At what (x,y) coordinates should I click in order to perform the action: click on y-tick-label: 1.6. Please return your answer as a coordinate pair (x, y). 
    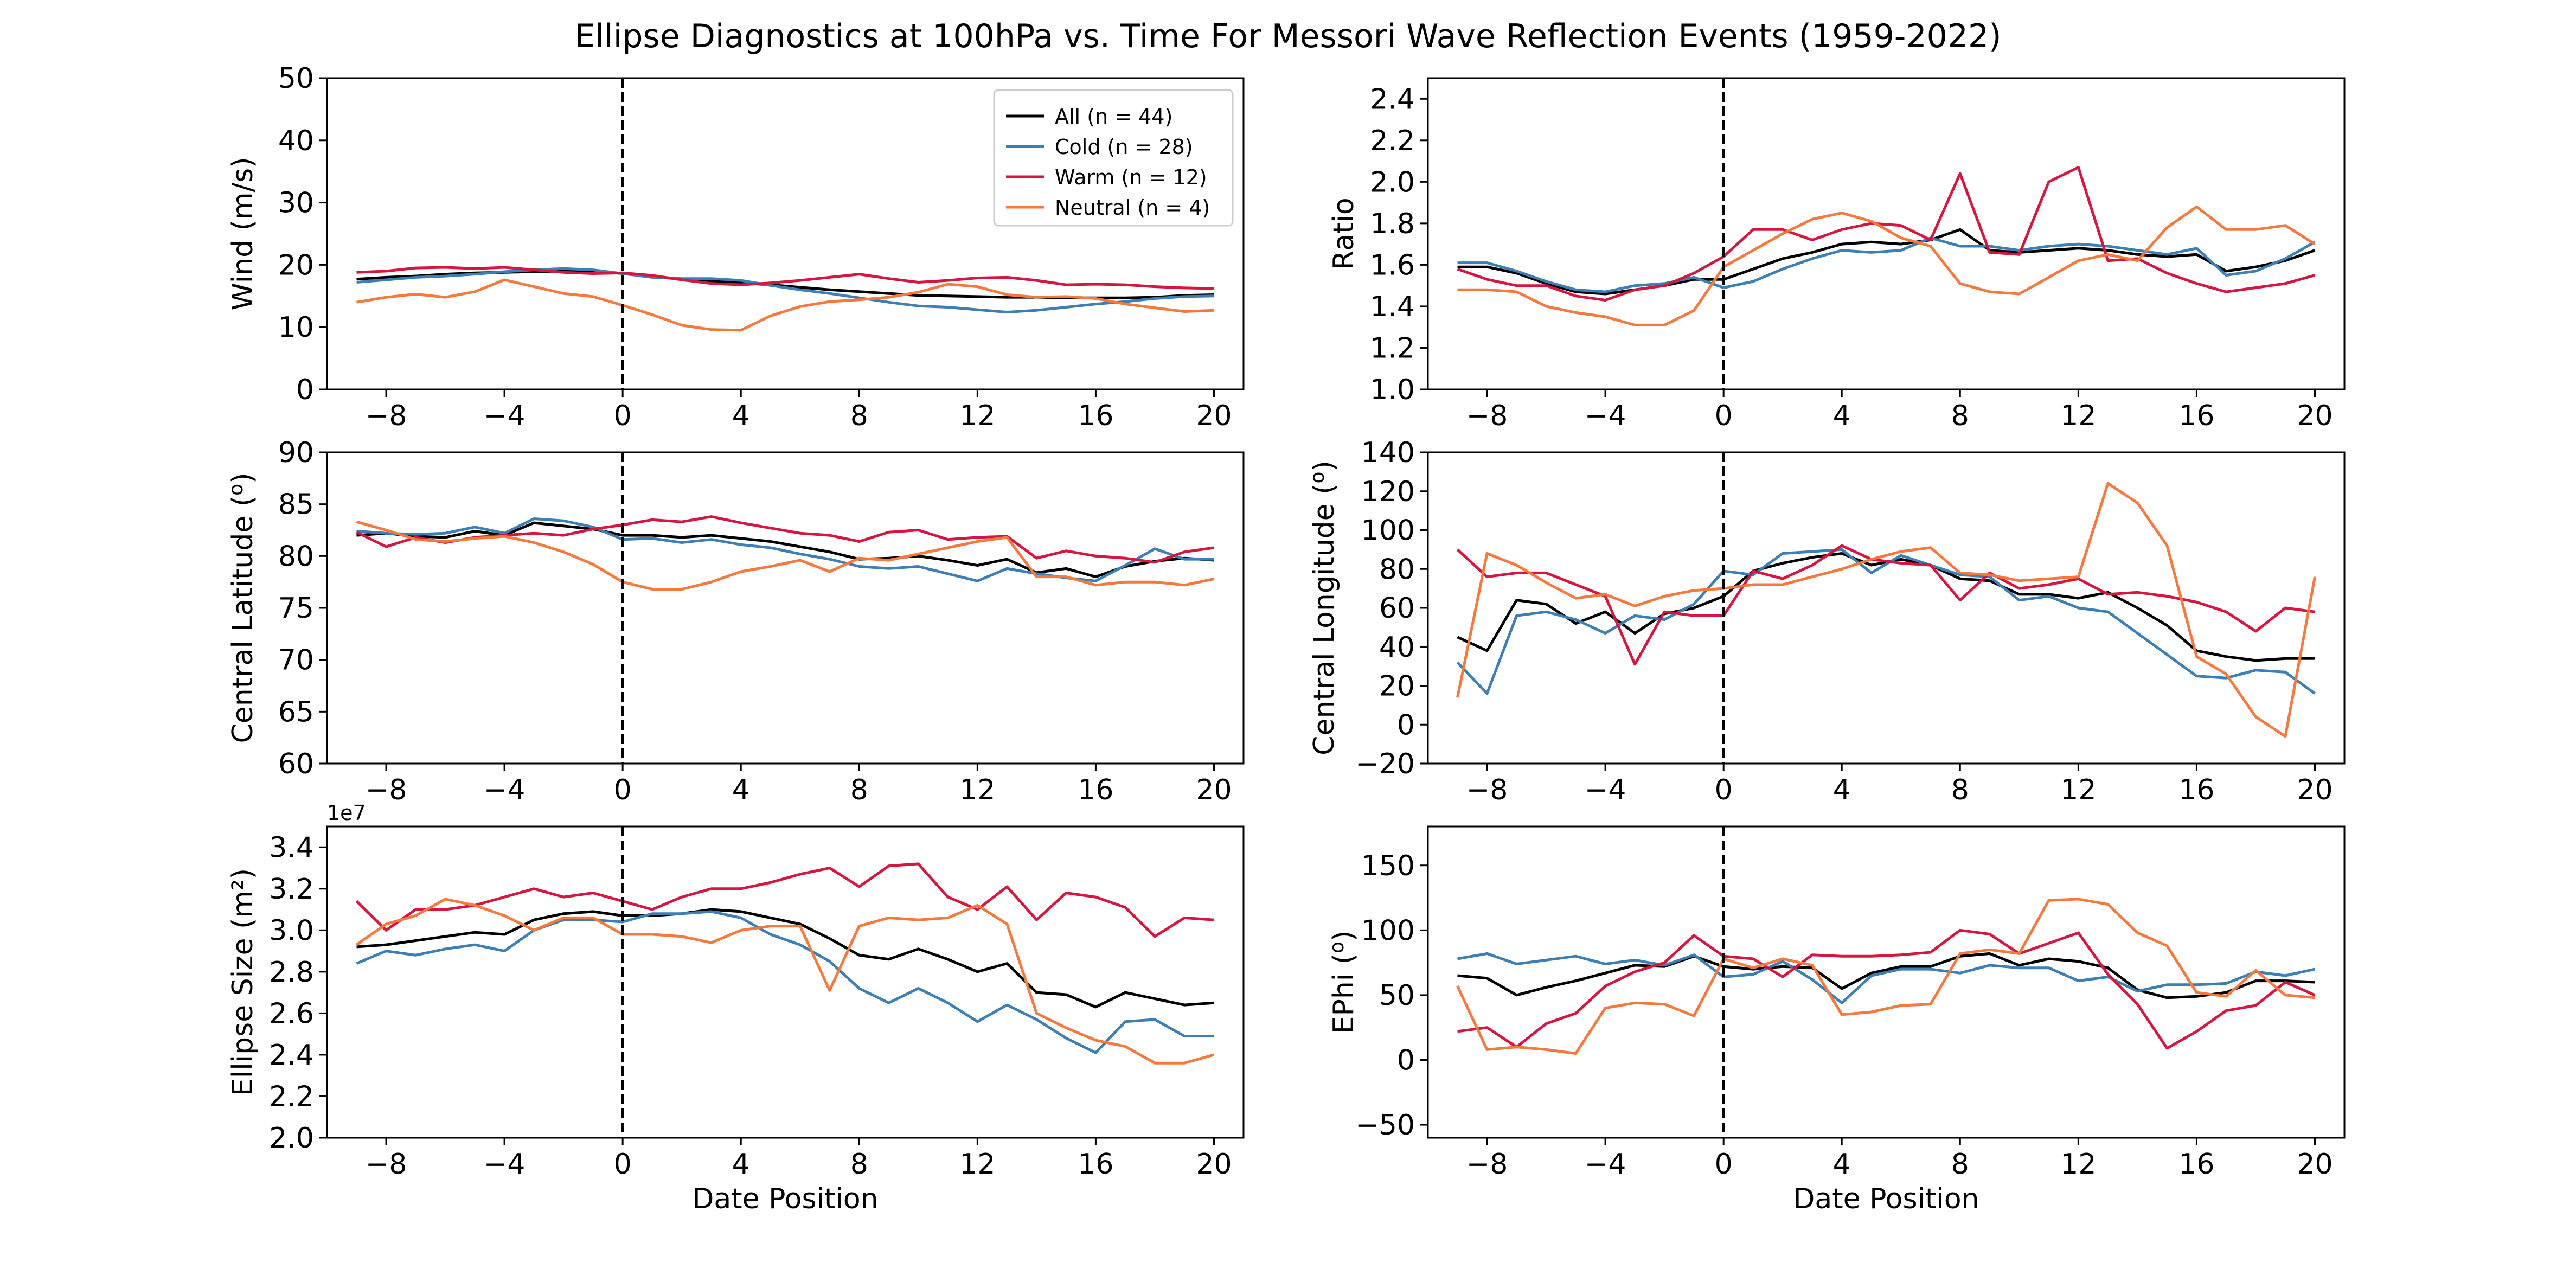
    Looking at the image, I should click on (1392, 265).